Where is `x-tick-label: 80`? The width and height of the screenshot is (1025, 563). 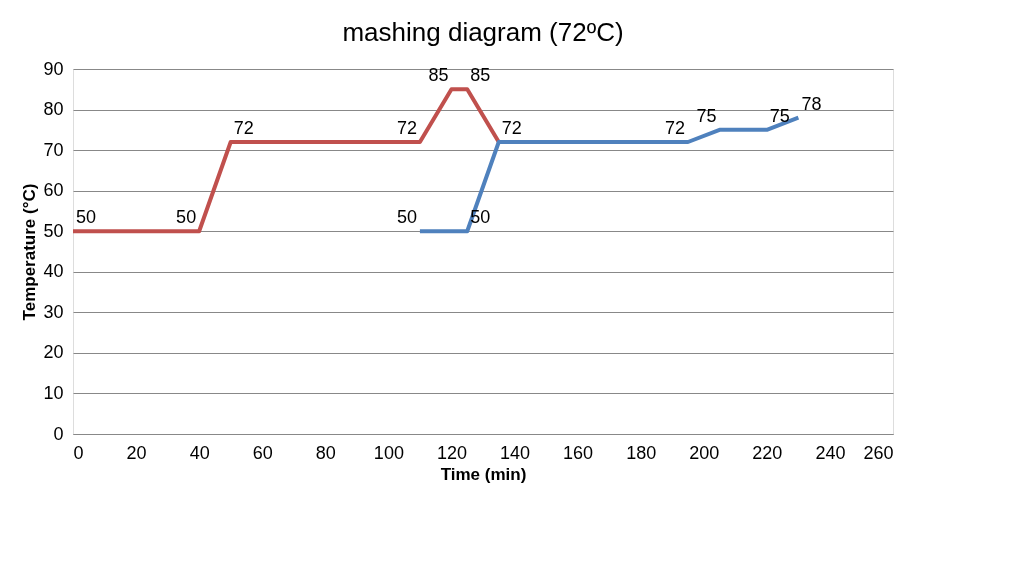
x-tick-label: 80 is located at coordinates (325, 452).